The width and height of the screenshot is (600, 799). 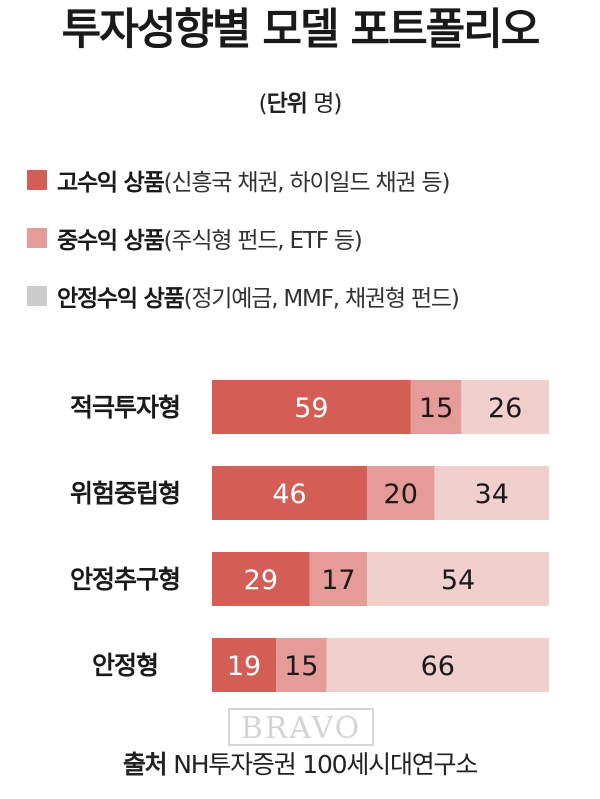 I want to click on data-label-high-4: 19, so click(x=244, y=666).